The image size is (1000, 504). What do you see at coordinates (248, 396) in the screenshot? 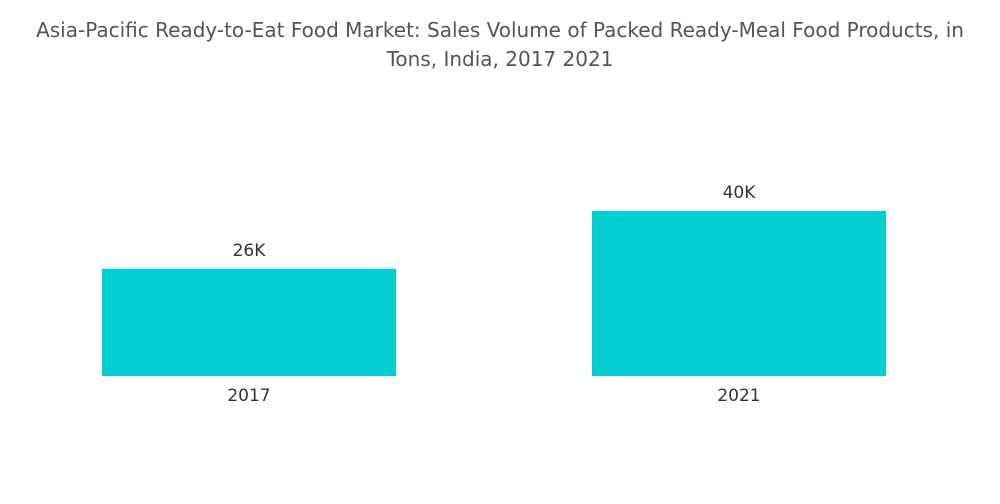
I see `x-tick-label: 2017` at bounding box center [248, 396].